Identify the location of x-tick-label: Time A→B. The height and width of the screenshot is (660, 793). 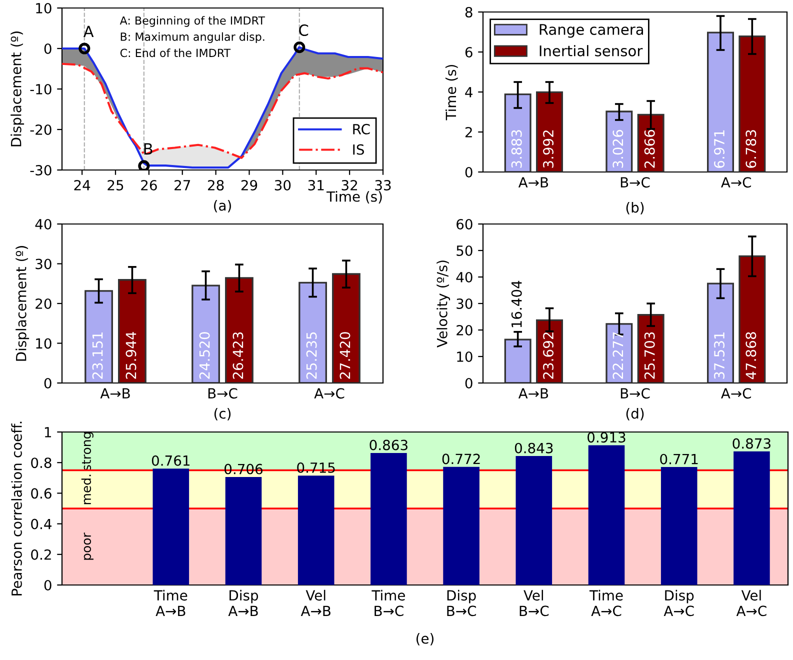
(171, 603).